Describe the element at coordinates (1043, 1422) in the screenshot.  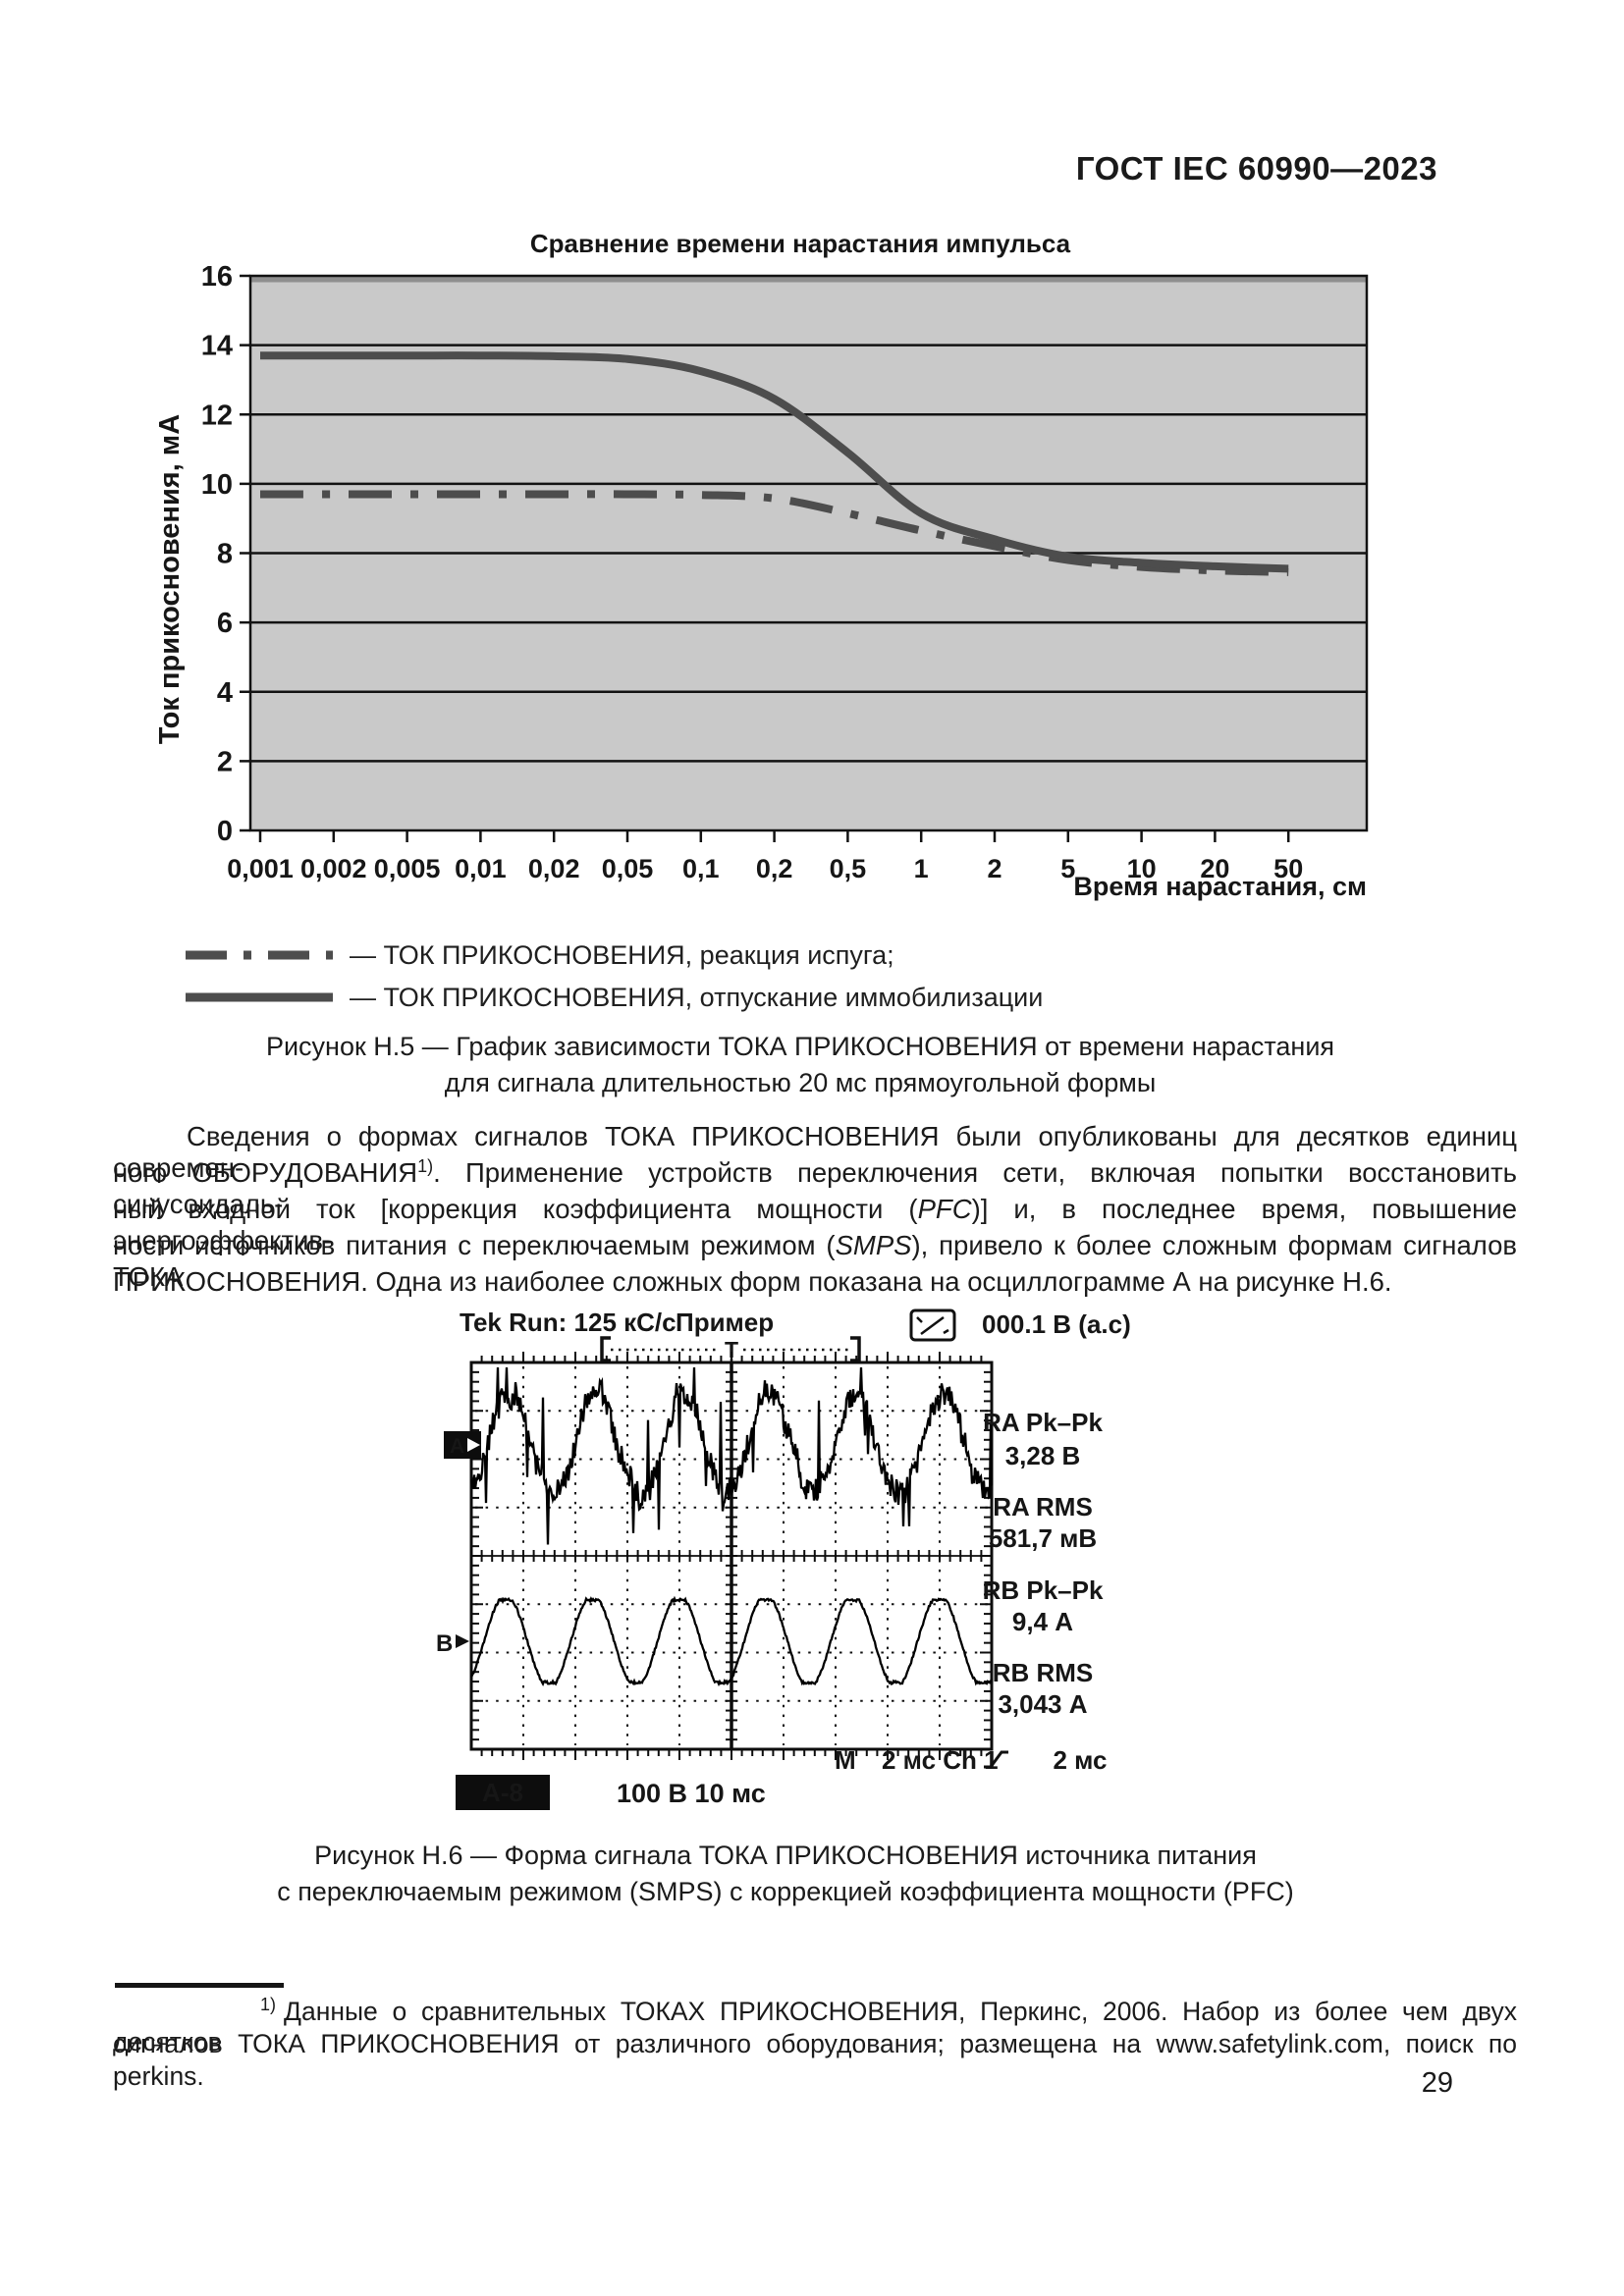
I see `measurement-name: RA Pk–Pk` at that location.